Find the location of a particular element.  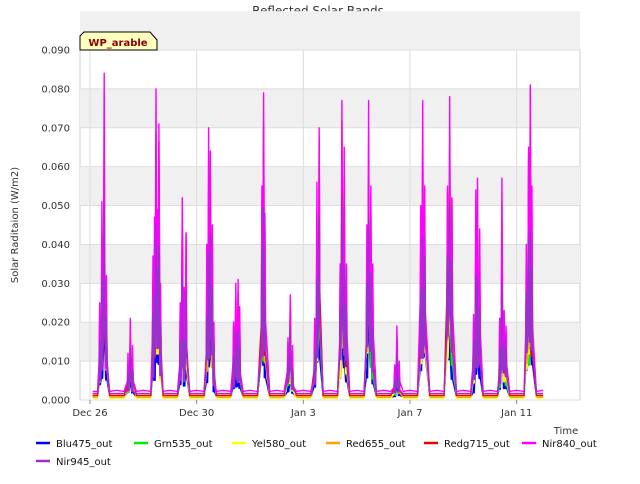

x-tick-label: Jan 11 is located at coordinates (516, 413).